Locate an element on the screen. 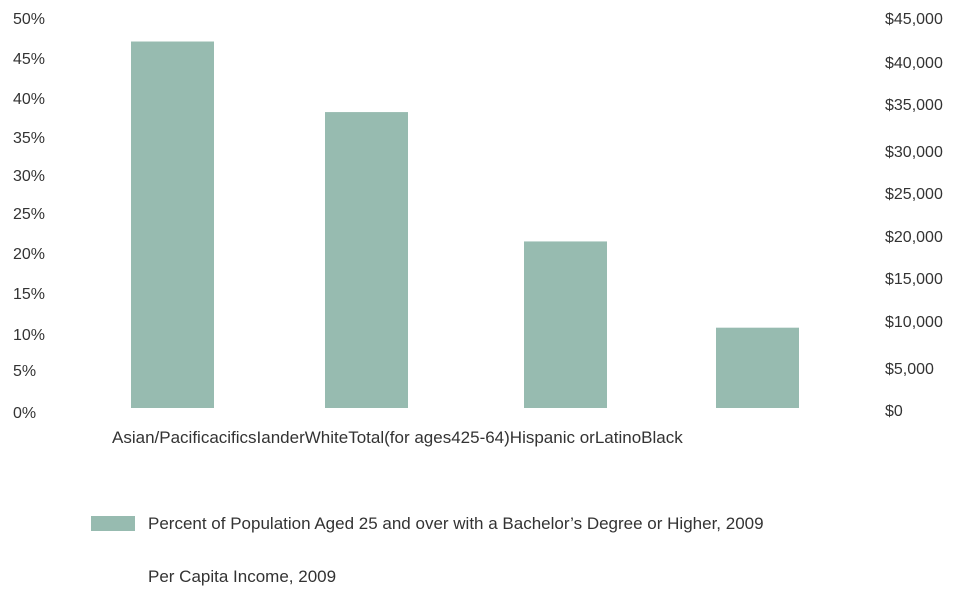 The width and height of the screenshot is (958, 590). legend-swatch-bachelors is located at coordinates (113, 523).